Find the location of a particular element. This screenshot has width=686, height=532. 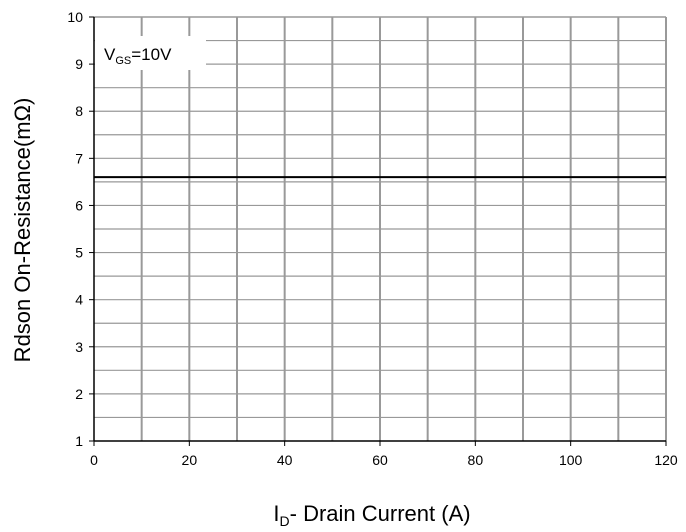

y-tick-label: 4 is located at coordinates (79, 300).